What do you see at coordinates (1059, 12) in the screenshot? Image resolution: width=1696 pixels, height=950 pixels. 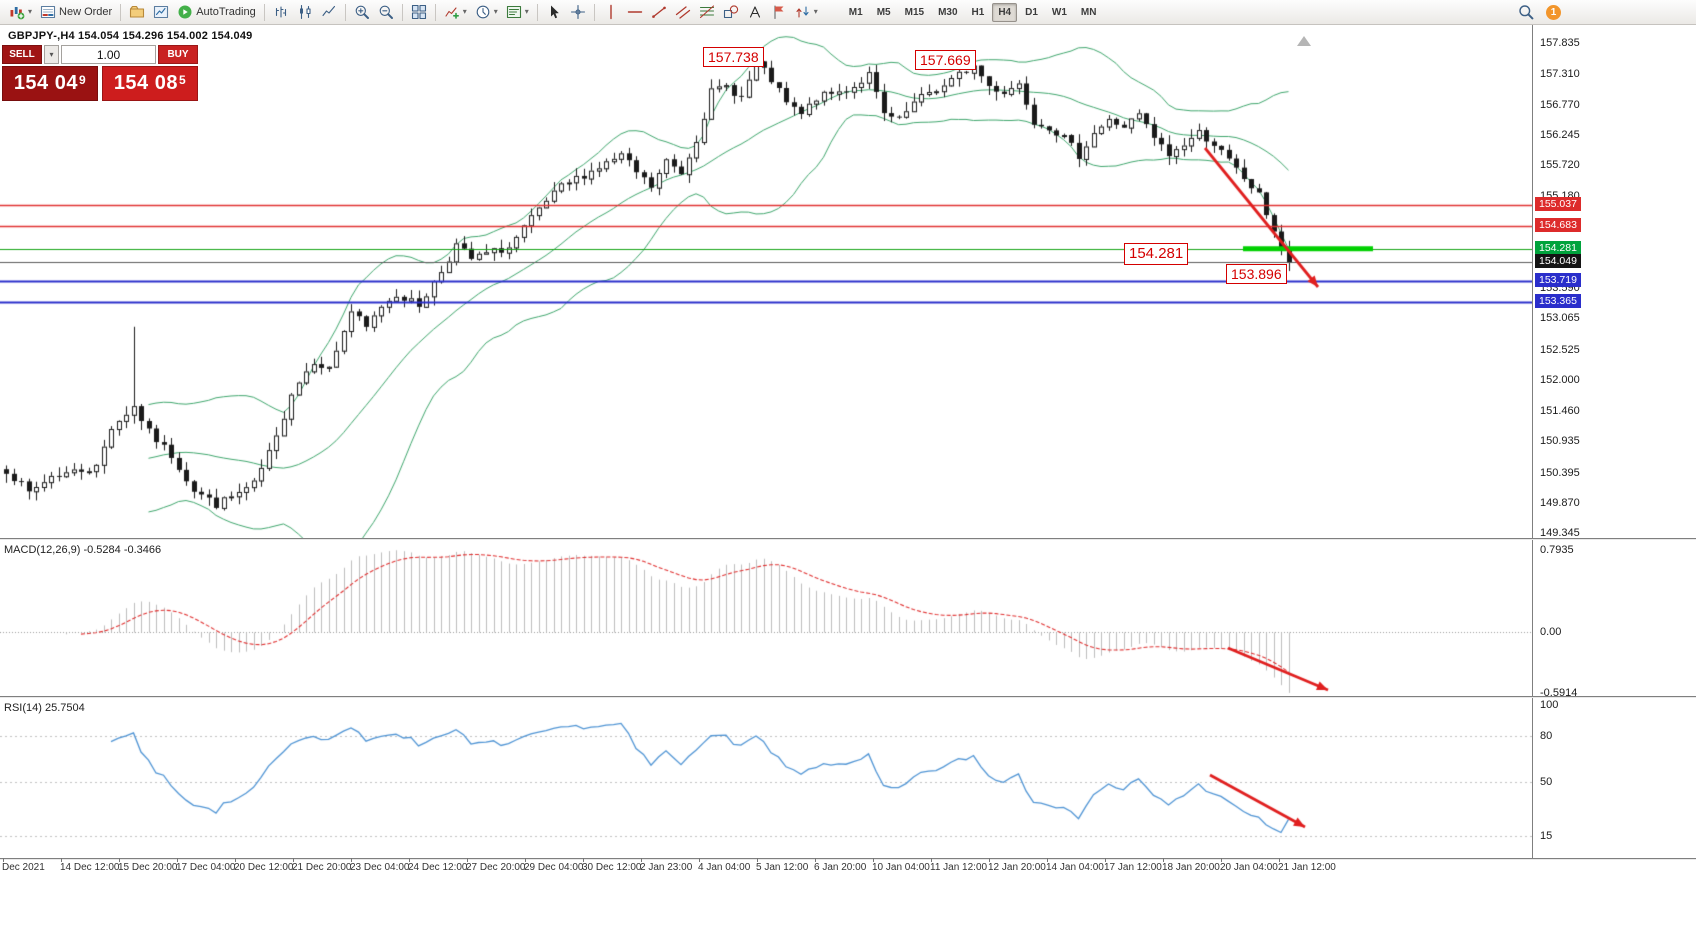 I see `timeframe-w1: W1` at bounding box center [1059, 12].